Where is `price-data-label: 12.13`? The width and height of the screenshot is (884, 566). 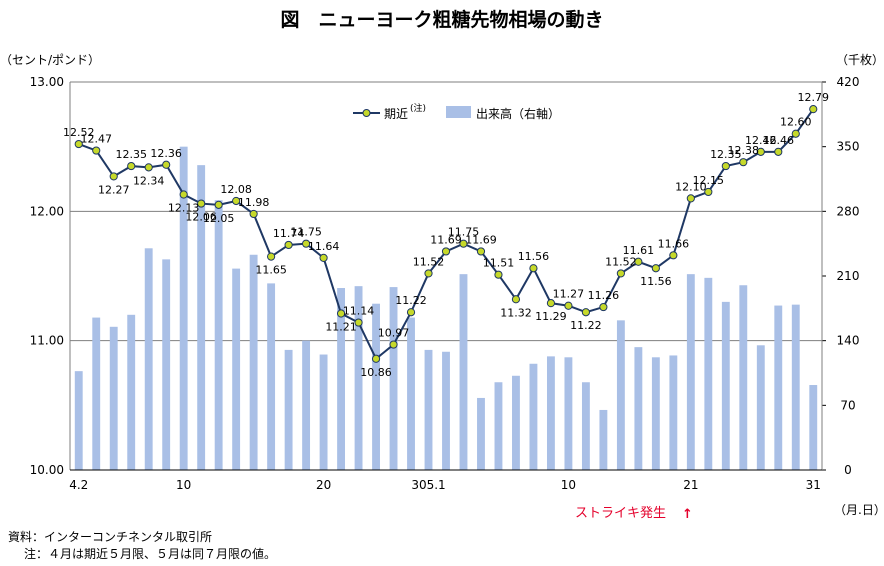
price-data-label: 12.13 is located at coordinates (184, 208).